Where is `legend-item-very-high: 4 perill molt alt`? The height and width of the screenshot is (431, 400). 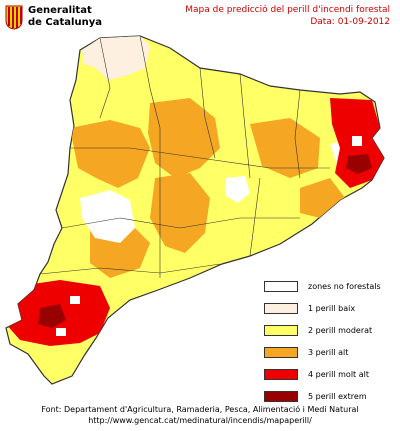
legend-item-very-high: 4 perill molt alt is located at coordinates (332, 376).